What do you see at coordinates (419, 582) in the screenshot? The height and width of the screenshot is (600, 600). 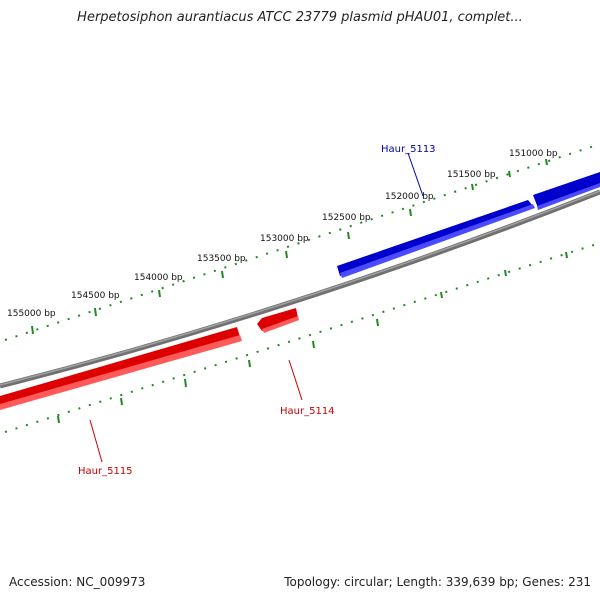 I see `length-label: Length:` at bounding box center [419, 582].